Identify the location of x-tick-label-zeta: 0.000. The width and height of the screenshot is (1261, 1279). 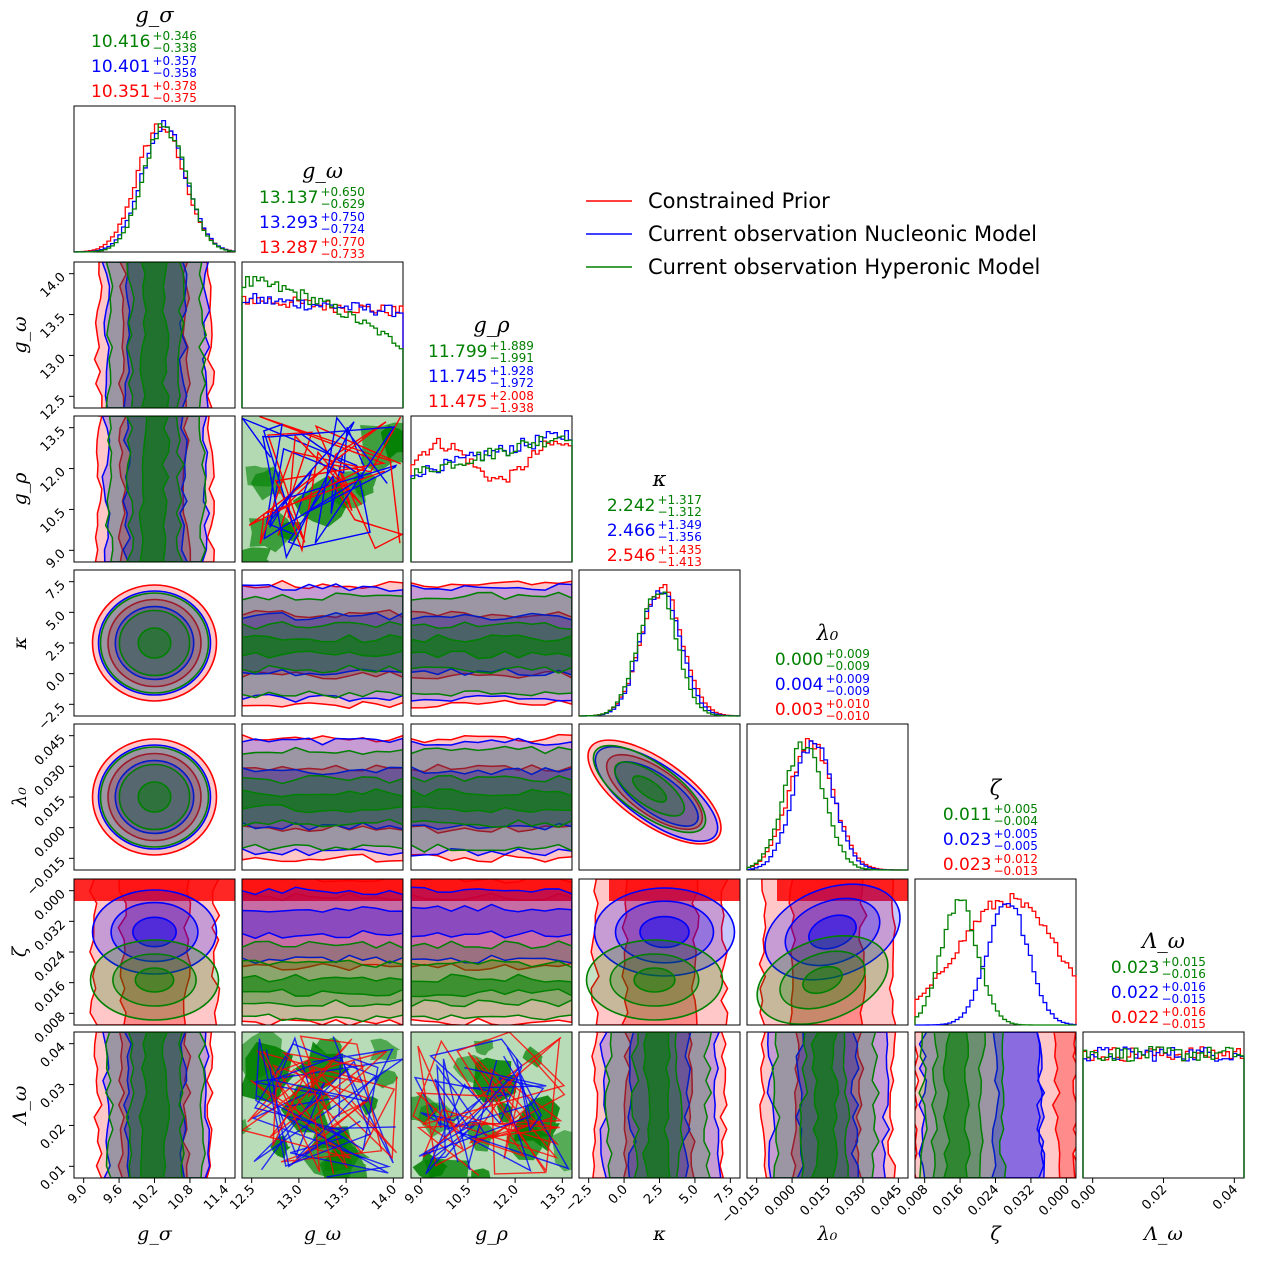
(1054, 1200).